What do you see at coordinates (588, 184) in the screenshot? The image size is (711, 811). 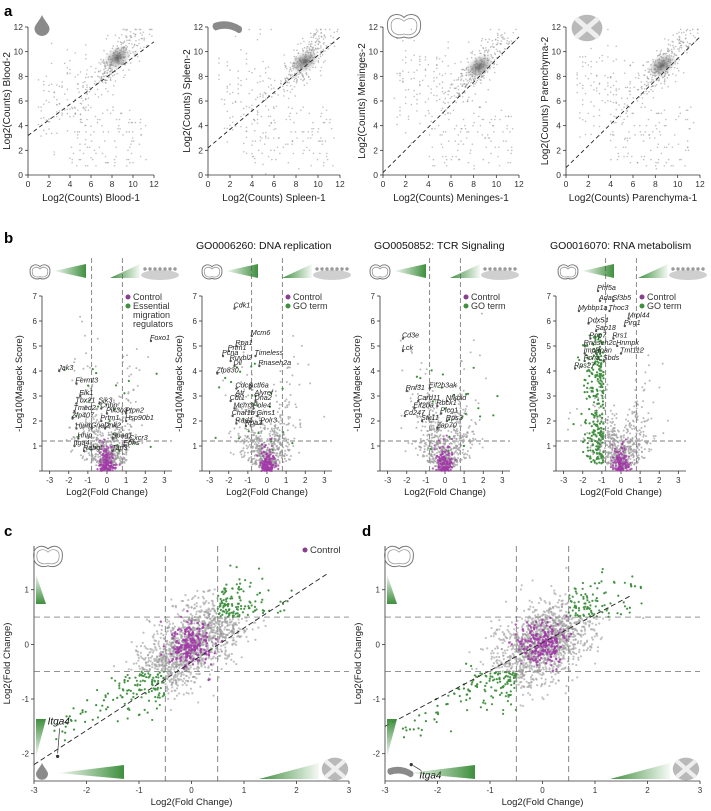 I see `x-tick-label: 2` at bounding box center [588, 184].